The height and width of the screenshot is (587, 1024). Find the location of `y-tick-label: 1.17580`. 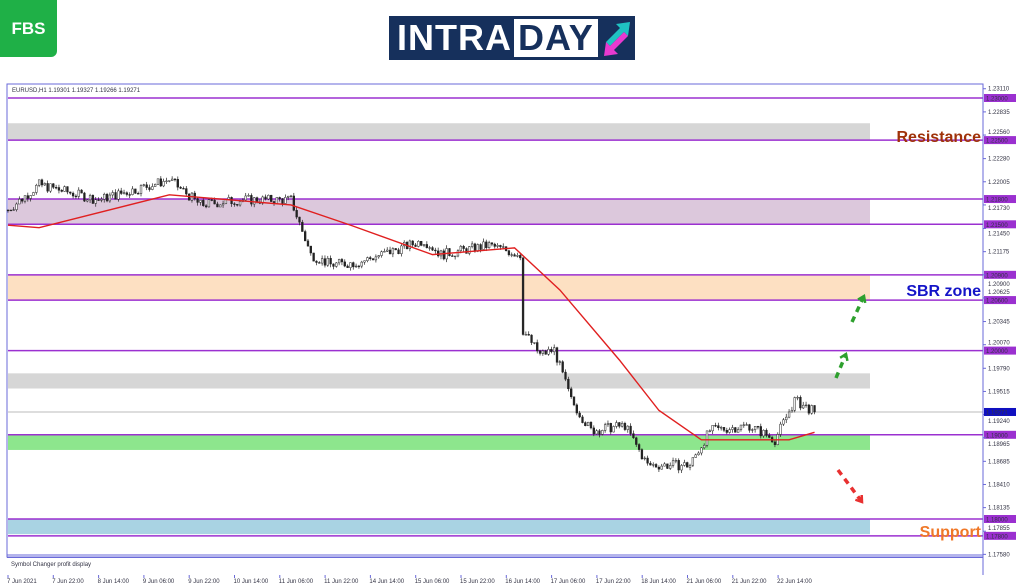

y-tick-label: 1.17580 is located at coordinates (999, 555).